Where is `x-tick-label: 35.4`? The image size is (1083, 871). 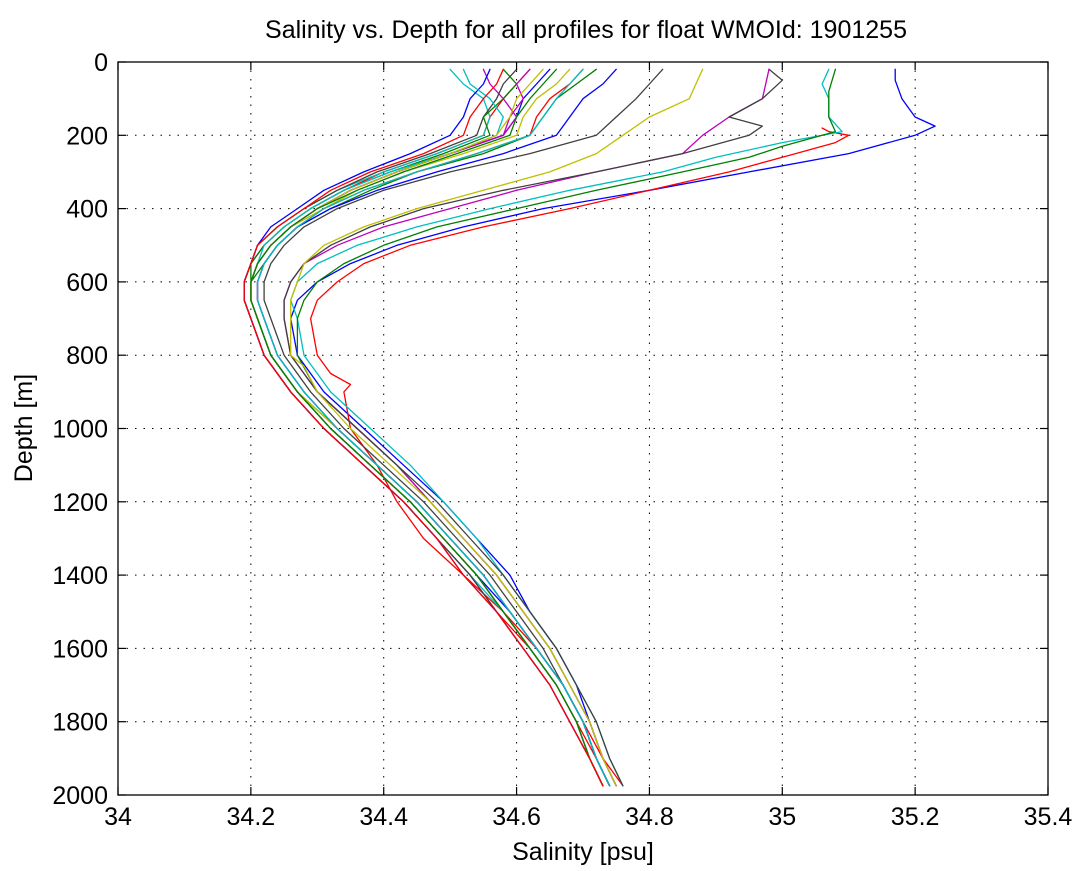 x-tick-label: 35.4 is located at coordinates (1048, 817).